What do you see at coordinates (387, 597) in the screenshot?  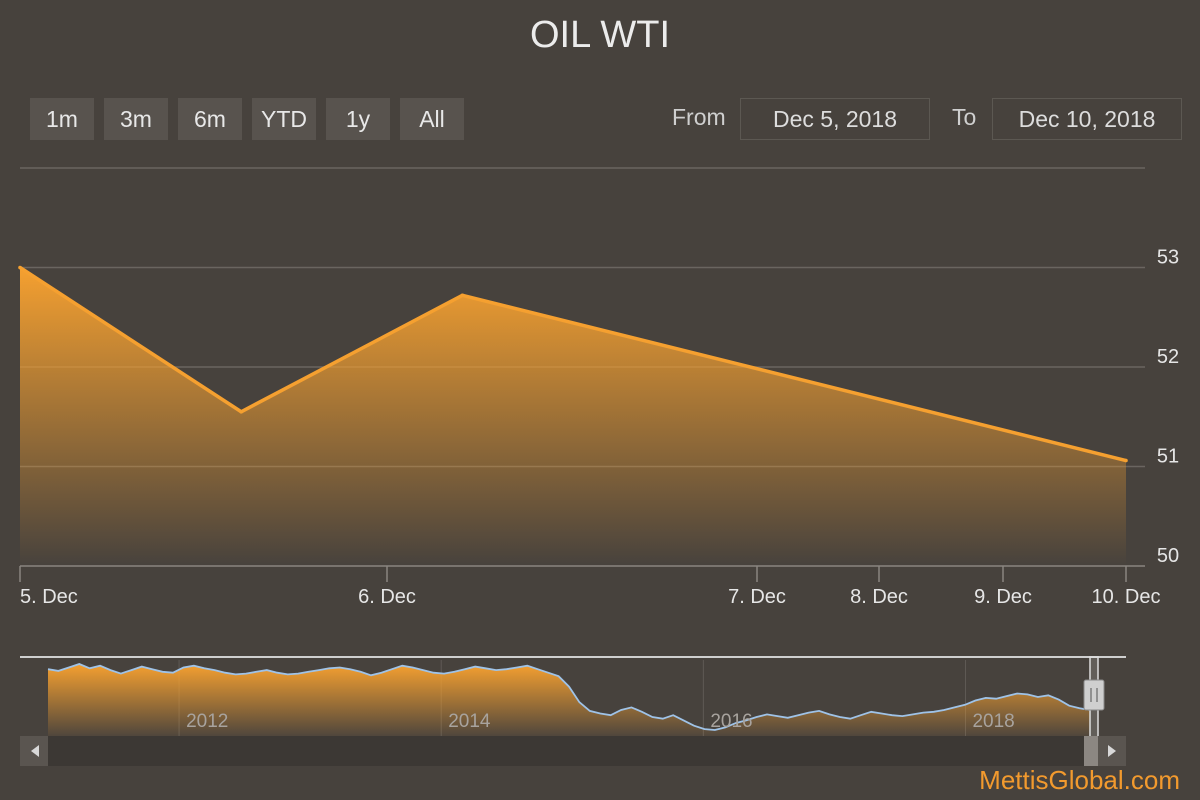 I see `x-tick-label: 6. Dec` at bounding box center [387, 597].